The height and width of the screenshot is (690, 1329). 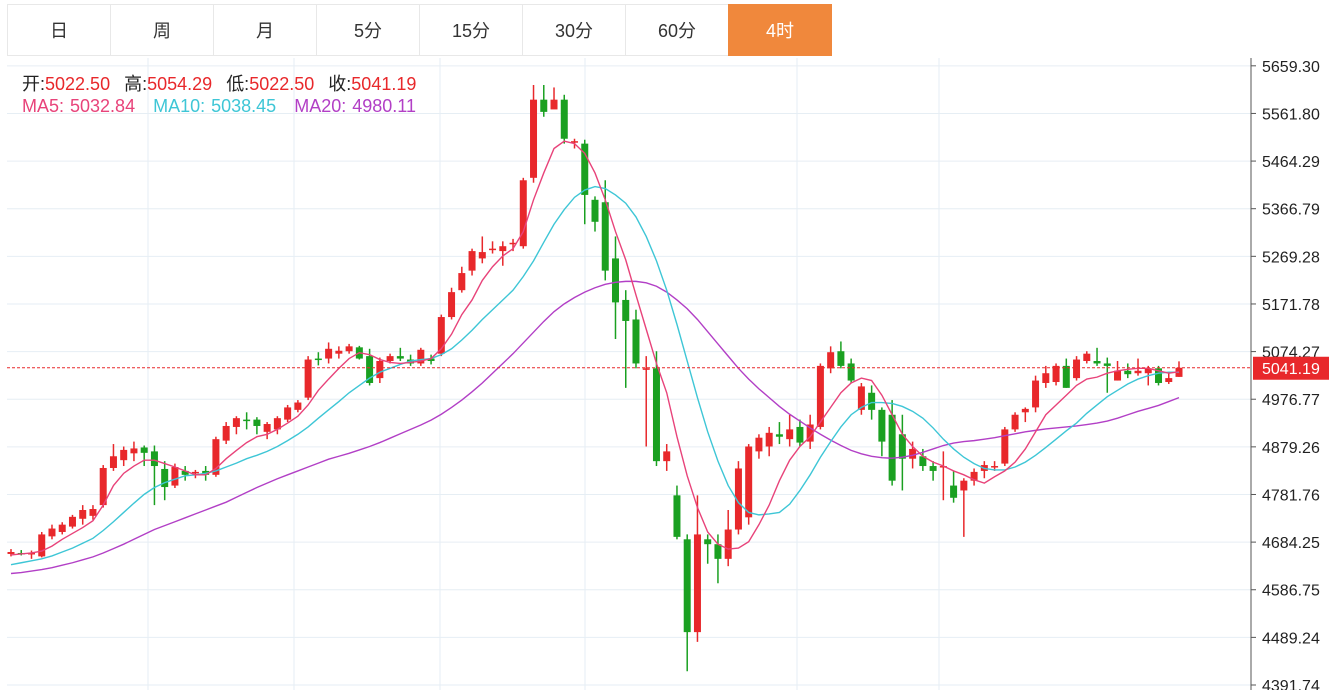 I want to click on tab-60min: 60分, so click(x=677, y=30).